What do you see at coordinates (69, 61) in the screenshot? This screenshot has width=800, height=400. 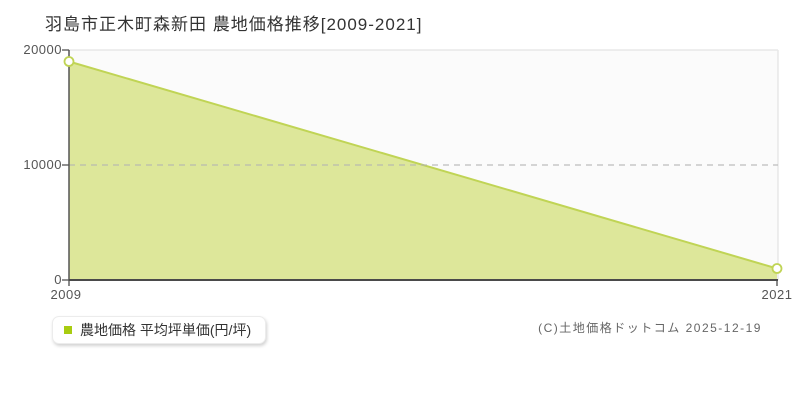 I see `data-point-2009` at bounding box center [69, 61].